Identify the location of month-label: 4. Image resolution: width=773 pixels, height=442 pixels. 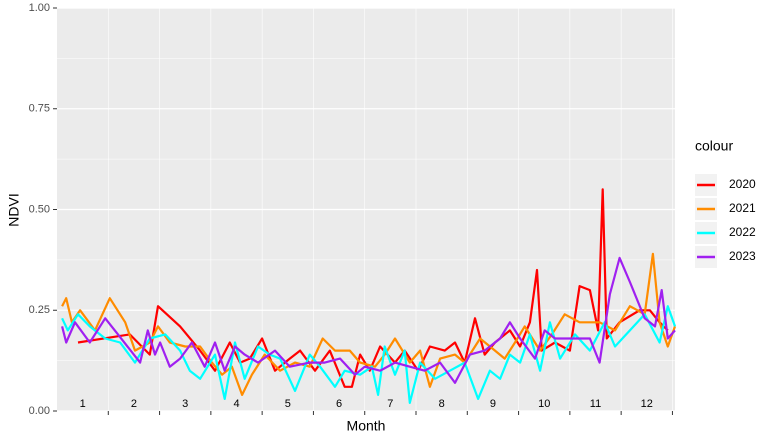
(236, 404).